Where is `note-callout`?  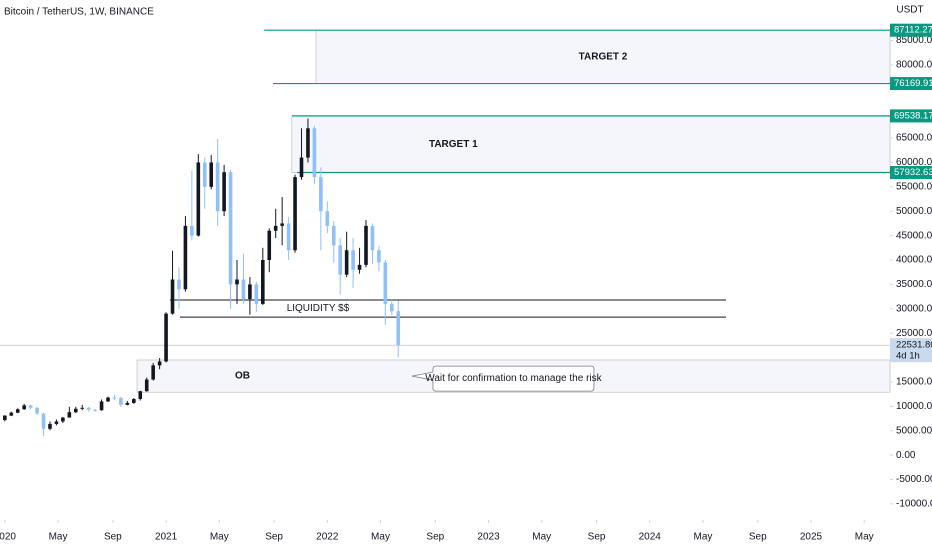
note-callout is located at coordinates (503, 378).